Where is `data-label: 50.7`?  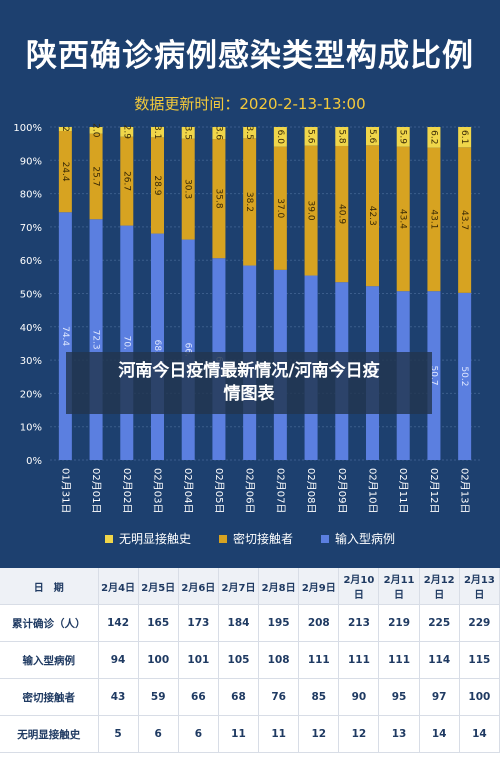
data-label: 50.7 is located at coordinates (433, 376).